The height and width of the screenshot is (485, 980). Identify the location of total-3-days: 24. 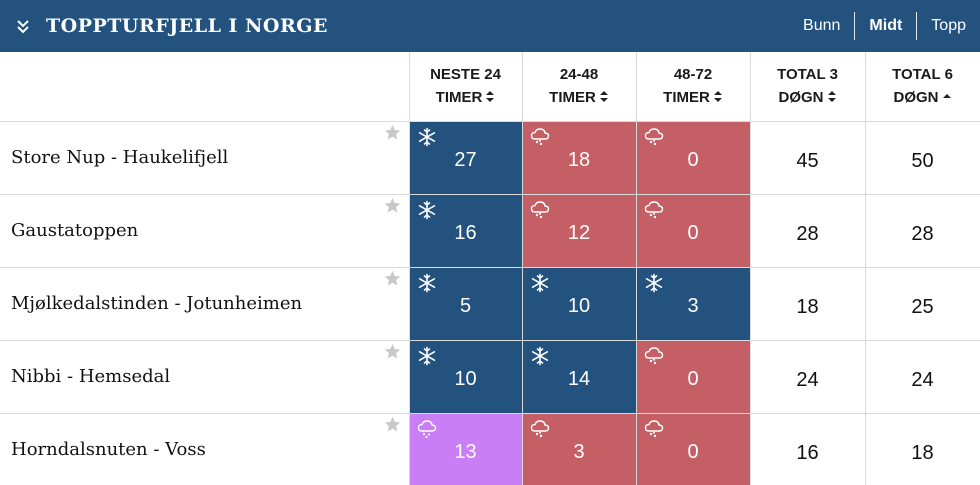
(807, 376).